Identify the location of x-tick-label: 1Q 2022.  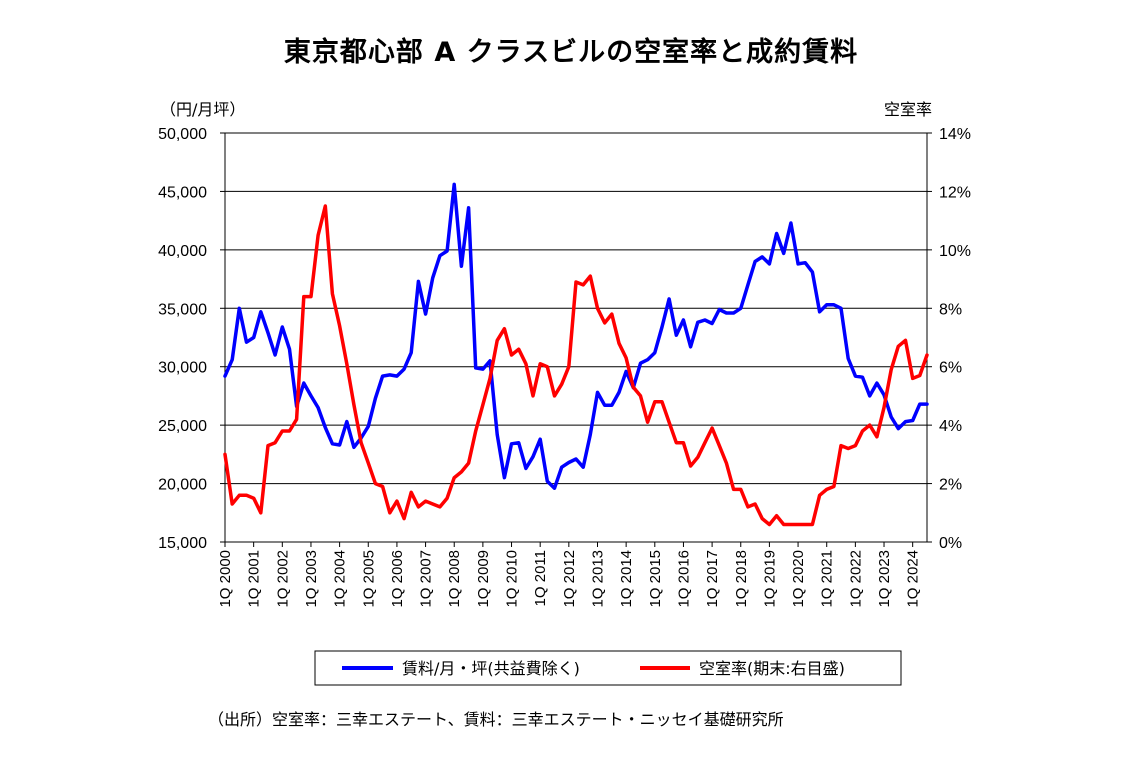
(855, 579).